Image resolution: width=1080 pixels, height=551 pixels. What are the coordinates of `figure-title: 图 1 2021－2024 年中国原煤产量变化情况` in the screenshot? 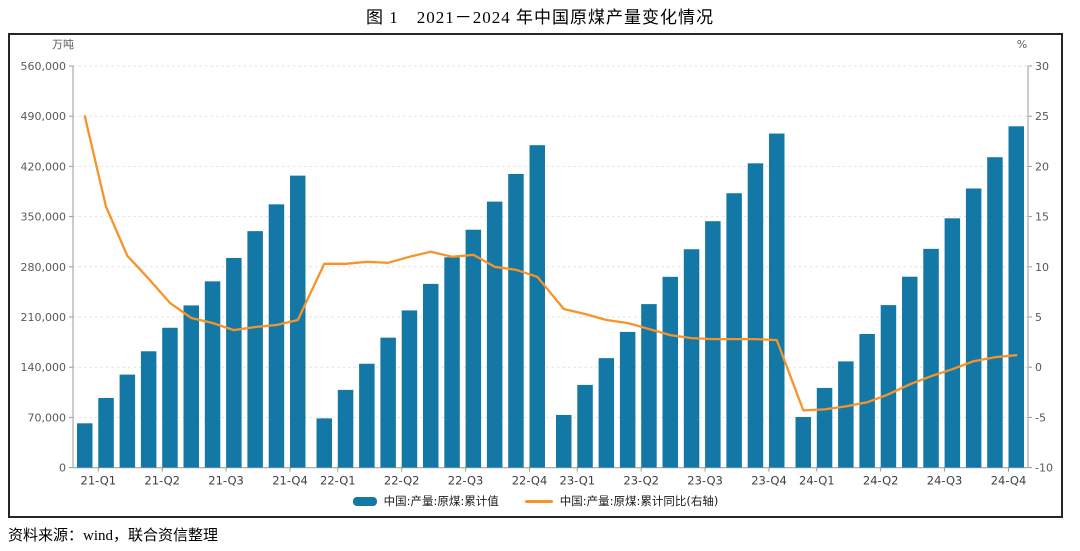 It's located at (540, 17).